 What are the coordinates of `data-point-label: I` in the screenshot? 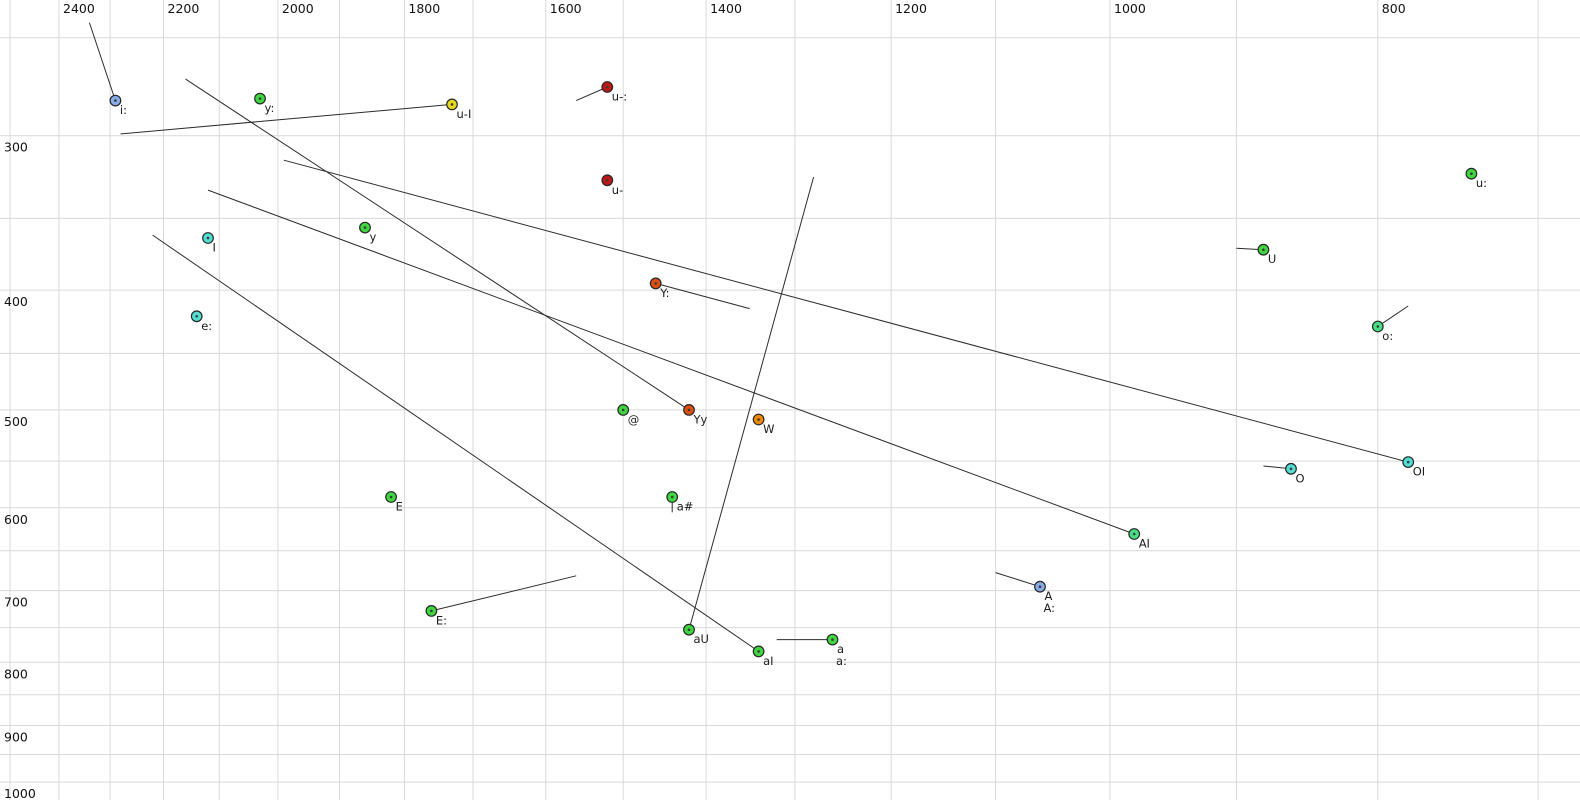 It's located at (214, 248).